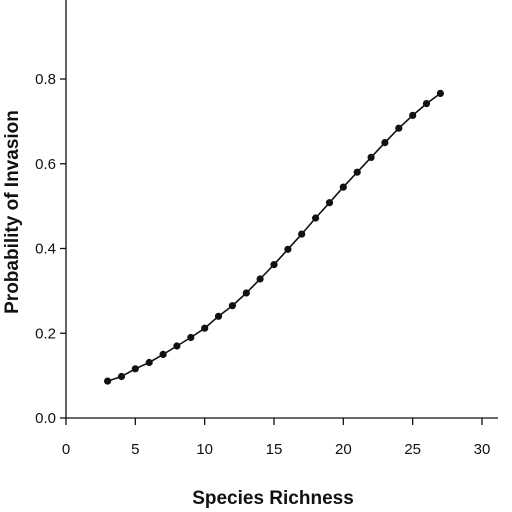 Image resolution: width=512 pixels, height=512 pixels. What do you see at coordinates (204, 449) in the screenshot?
I see `x-tick-label: 10` at bounding box center [204, 449].